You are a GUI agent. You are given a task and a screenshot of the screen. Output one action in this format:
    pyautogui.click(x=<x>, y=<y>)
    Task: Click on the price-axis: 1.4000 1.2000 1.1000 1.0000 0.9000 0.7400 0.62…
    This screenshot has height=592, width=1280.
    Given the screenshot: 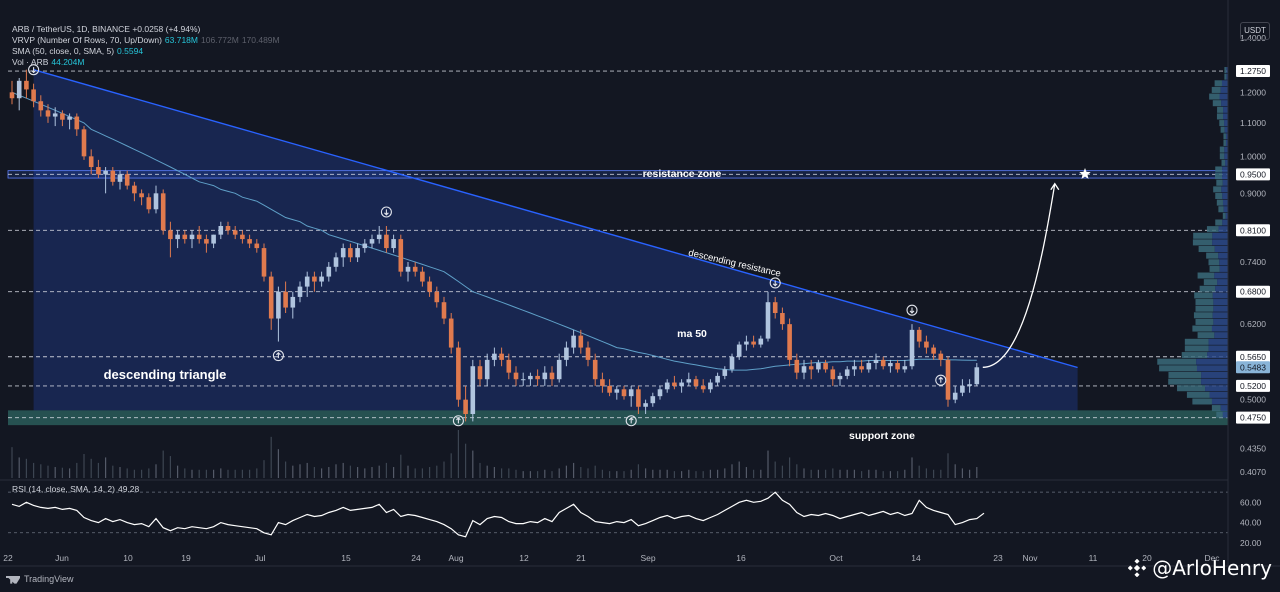 What is the action you would take?
    pyautogui.click(x=1248, y=283)
    